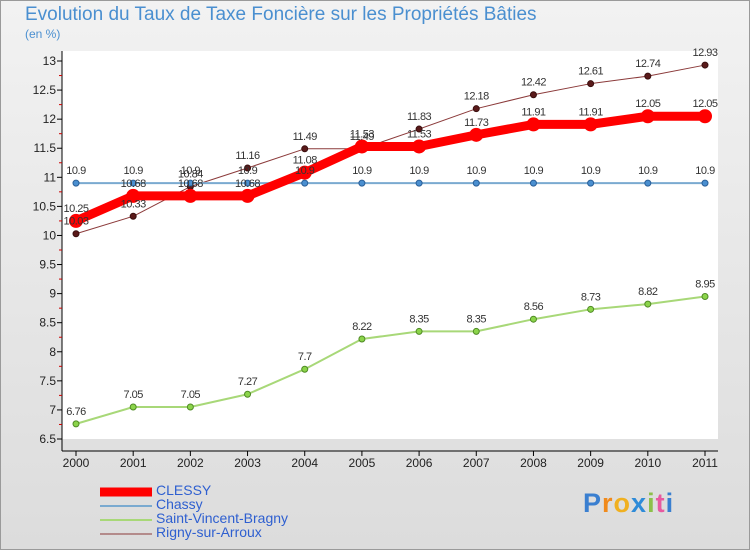 This screenshot has width=750, height=550. I want to click on x-tick-label: 2010, so click(647, 463).